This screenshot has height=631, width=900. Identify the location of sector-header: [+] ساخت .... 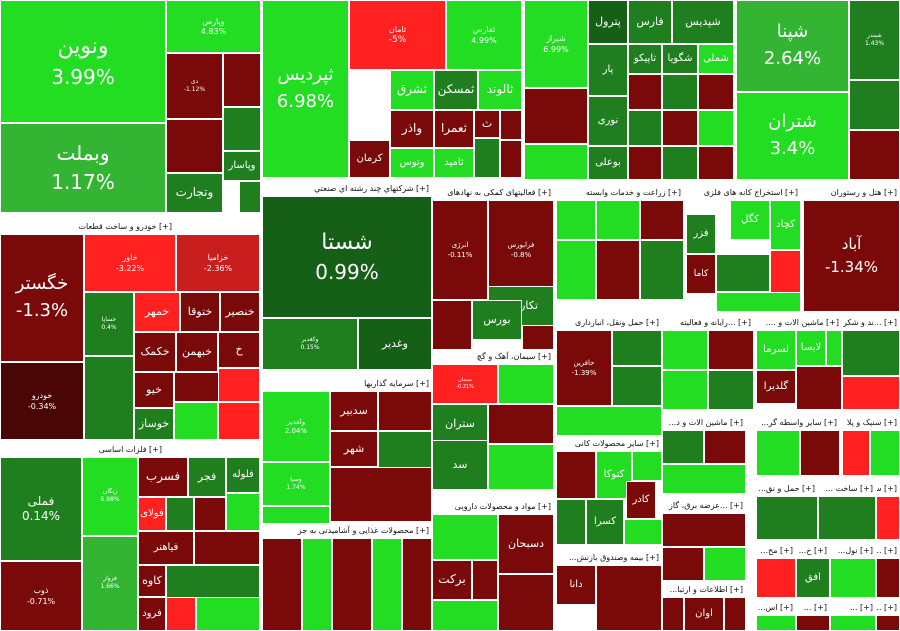
(847, 489).